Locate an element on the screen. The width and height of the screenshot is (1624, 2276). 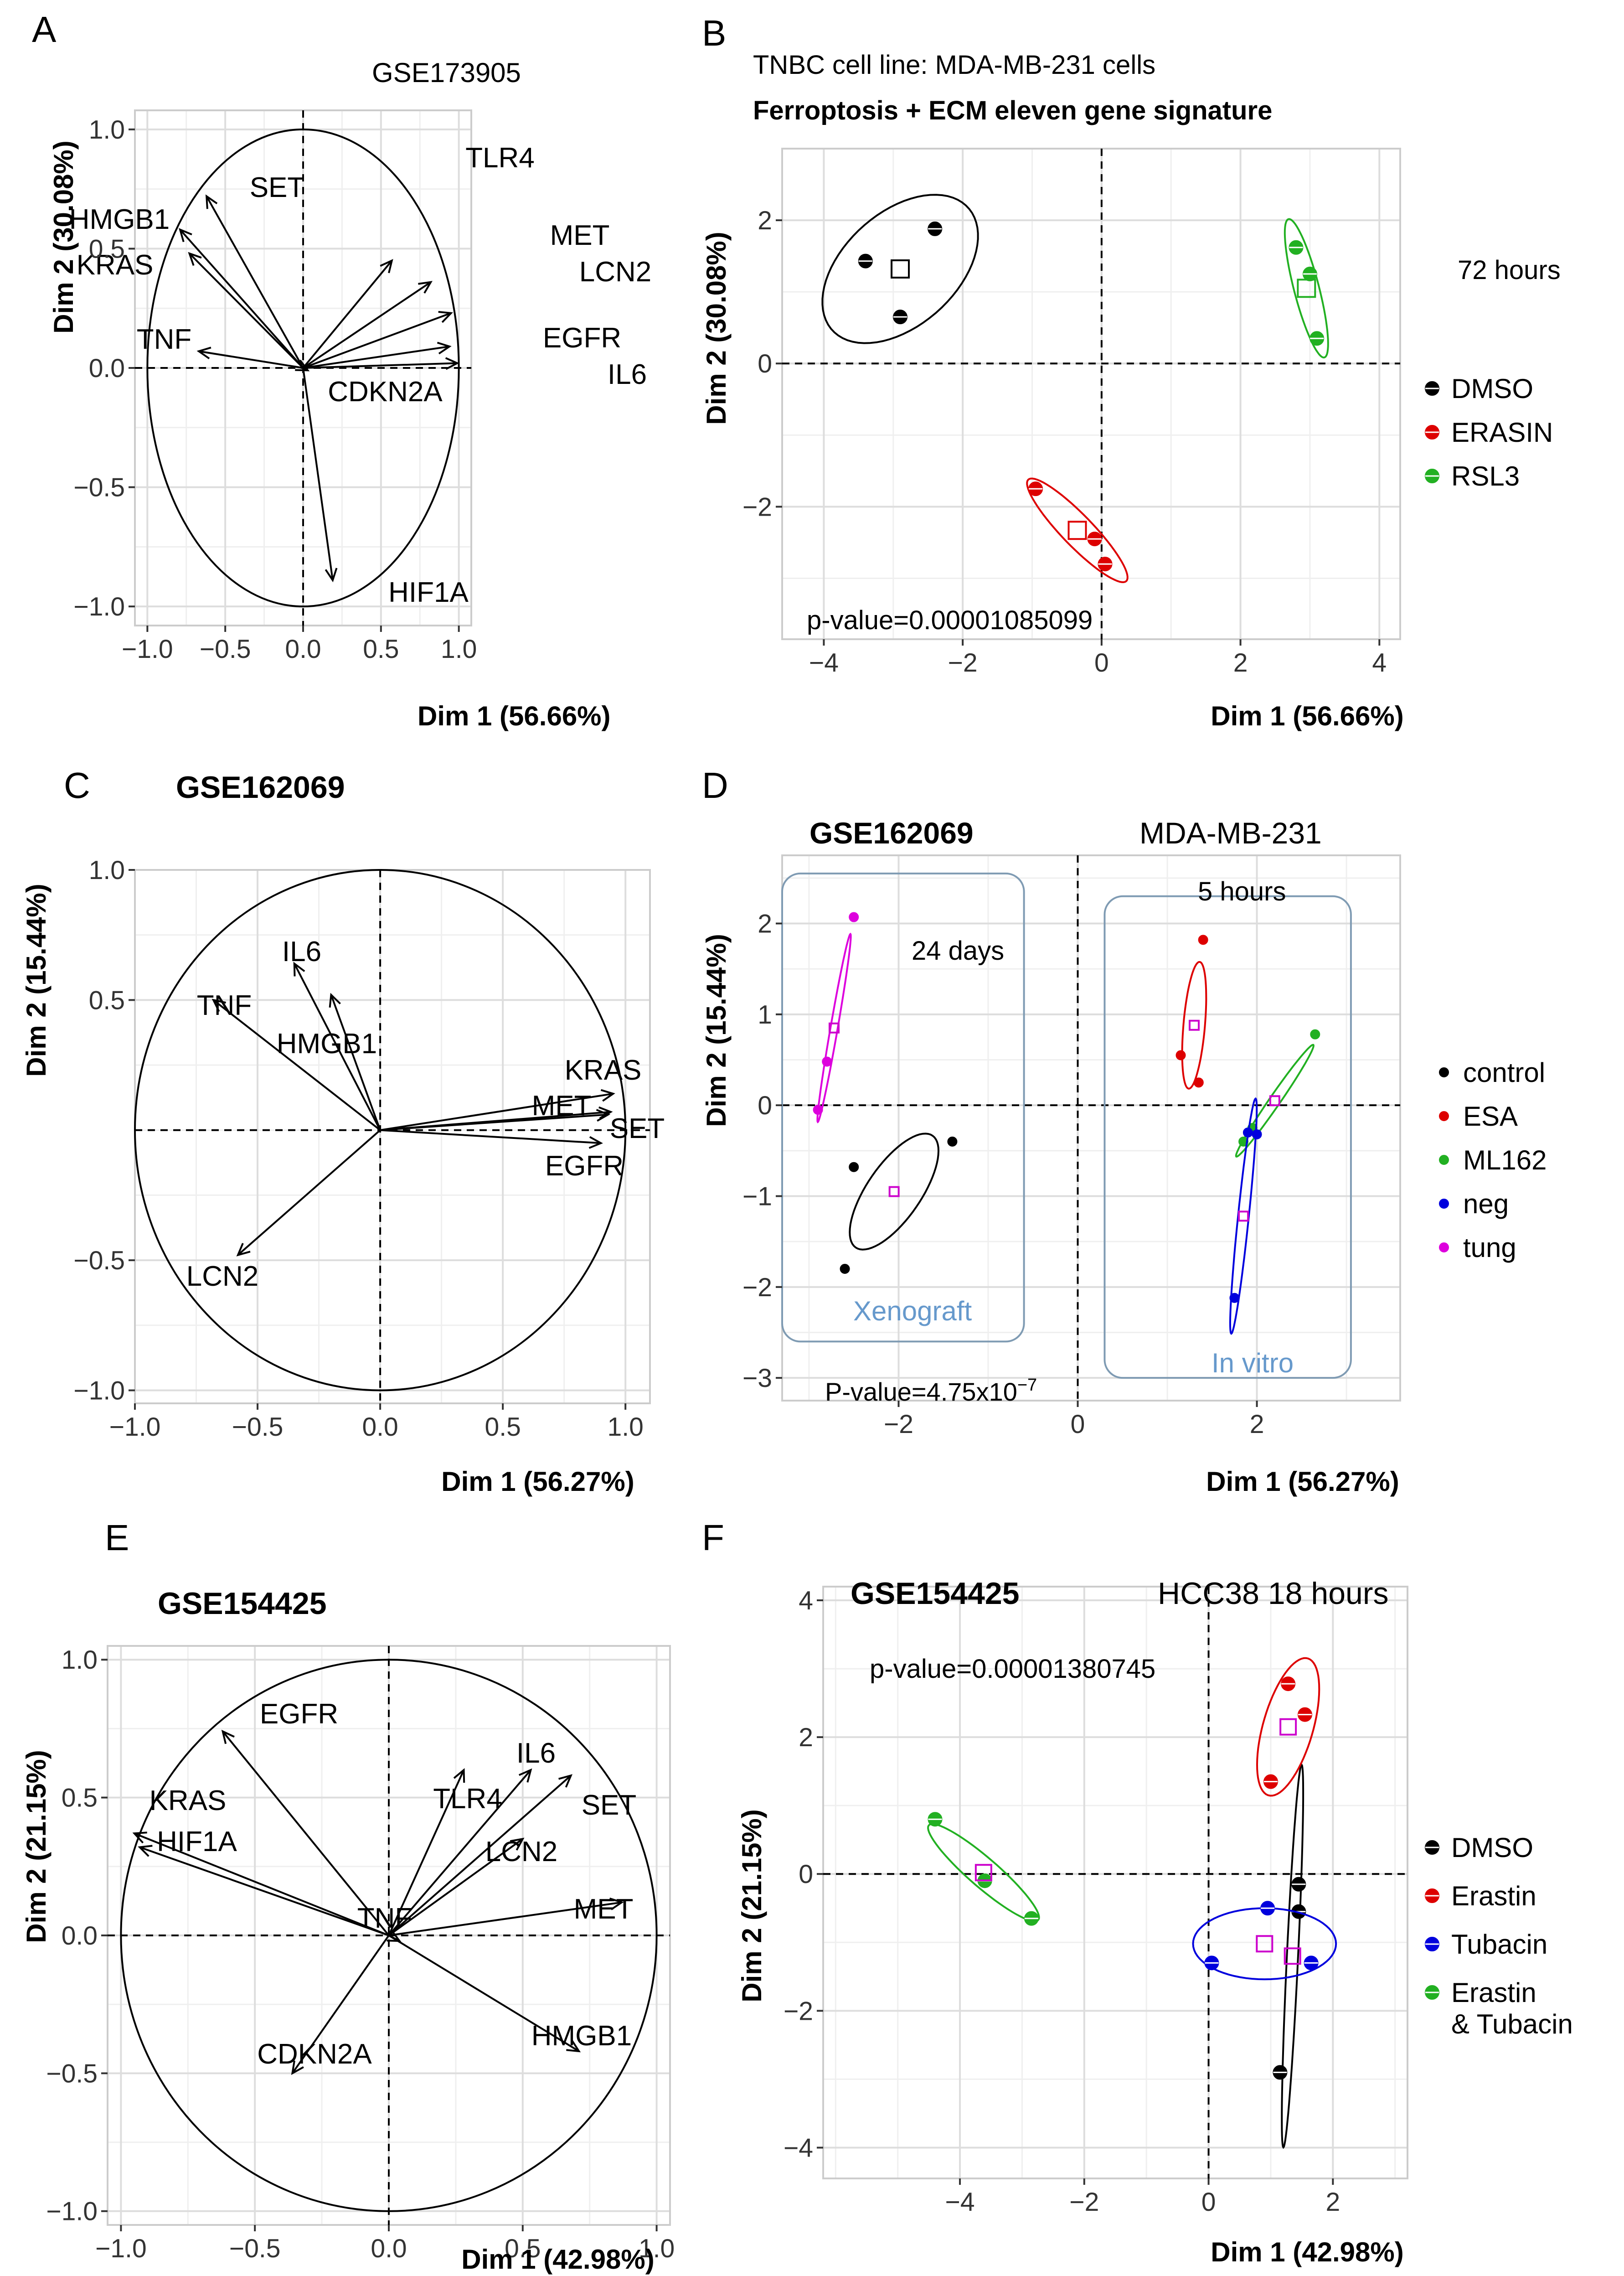
group-centroid-erastin is located at coordinates (1288, 1727).